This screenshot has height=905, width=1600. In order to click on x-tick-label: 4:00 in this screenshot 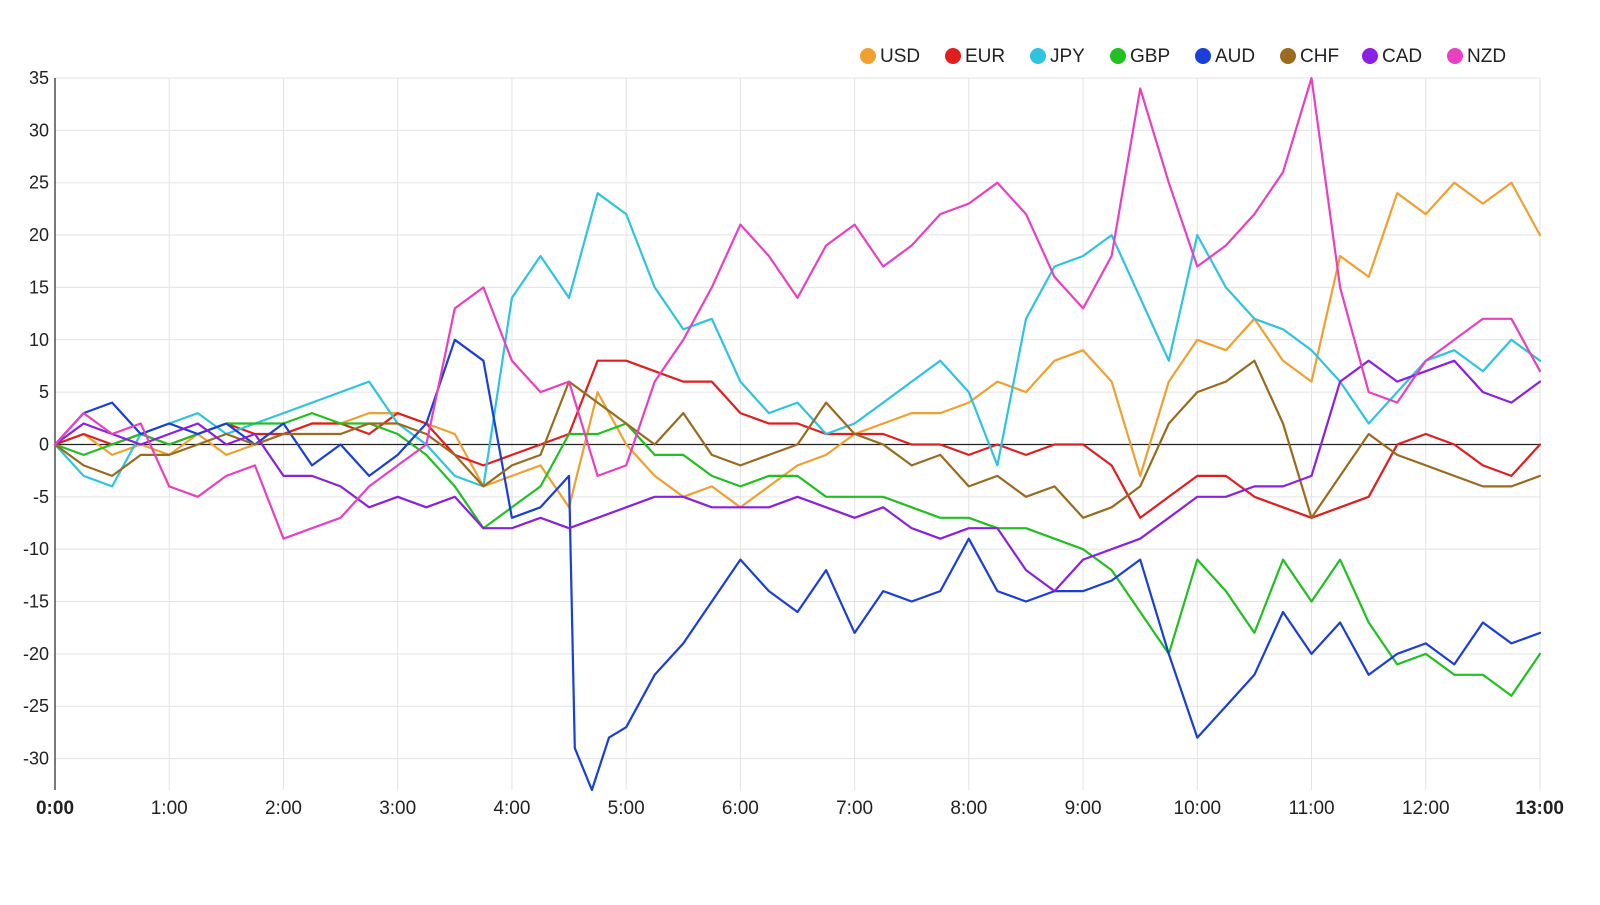, I will do `click(511, 808)`.